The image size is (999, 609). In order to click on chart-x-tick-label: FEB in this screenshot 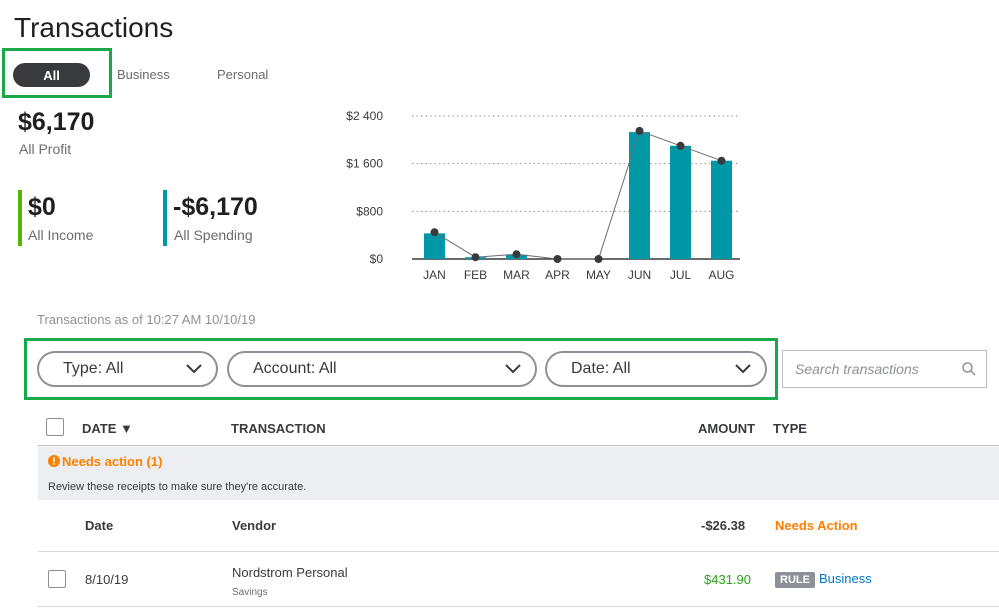, I will do `click(475, 275)`.